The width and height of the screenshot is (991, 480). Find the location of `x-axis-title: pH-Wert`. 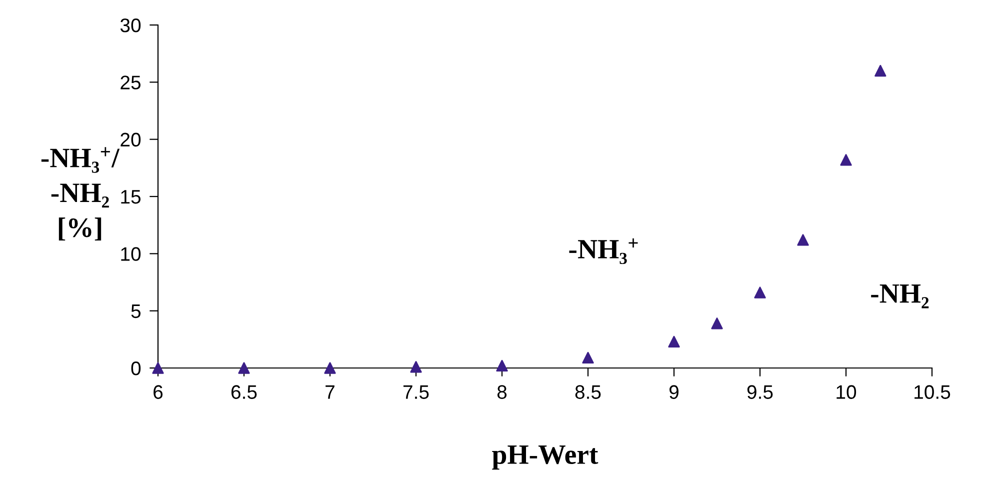

x-axis-title: pH-Wert is located at coordinates (545, 458).